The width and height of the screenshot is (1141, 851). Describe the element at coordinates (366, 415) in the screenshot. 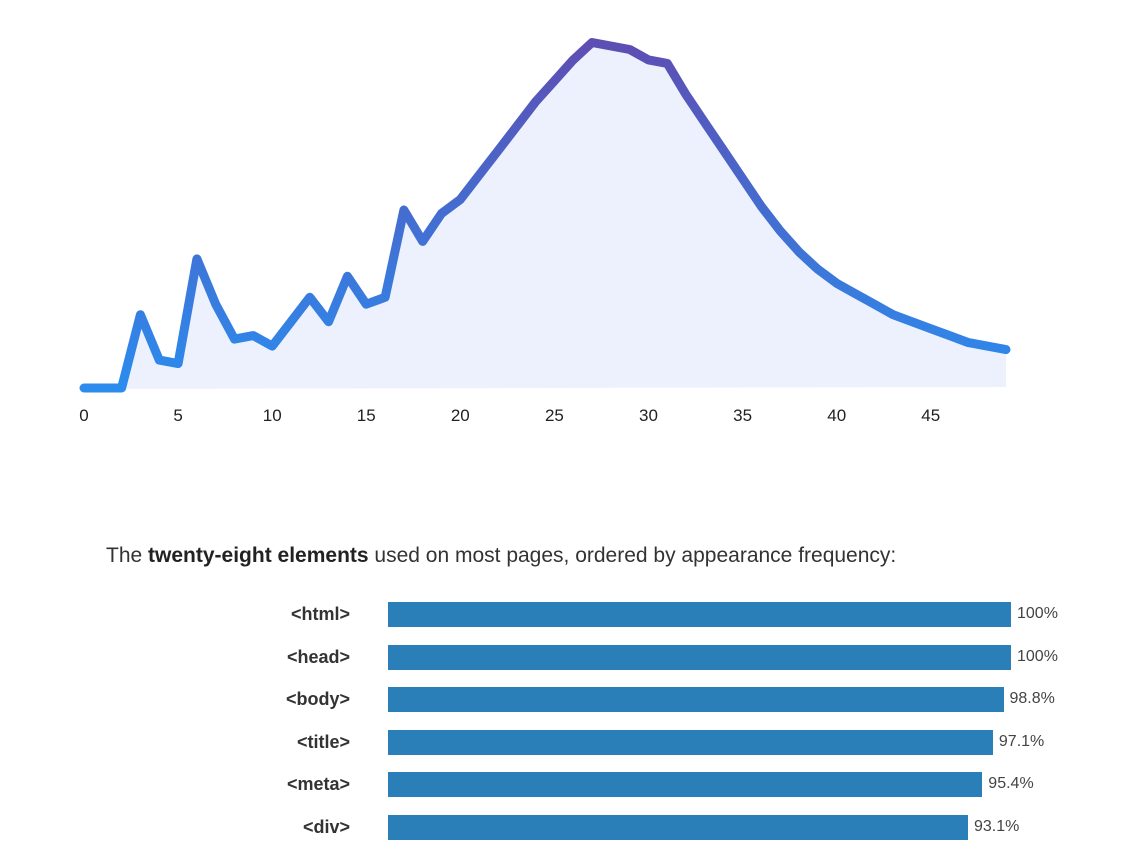

I see `x-tick-label: 15` at that location.